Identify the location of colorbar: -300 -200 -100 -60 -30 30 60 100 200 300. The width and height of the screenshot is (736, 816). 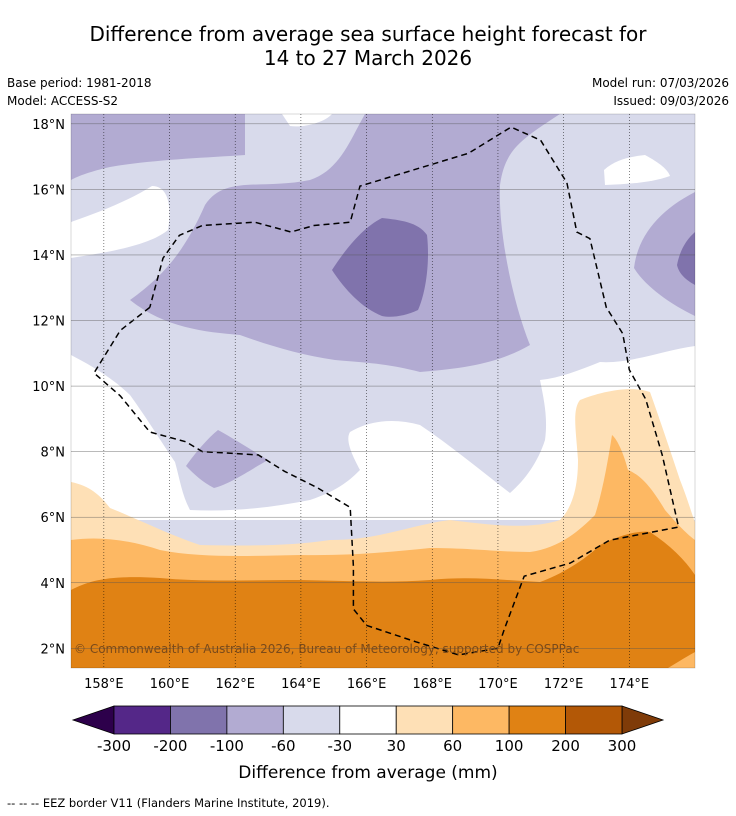
(368, 730).